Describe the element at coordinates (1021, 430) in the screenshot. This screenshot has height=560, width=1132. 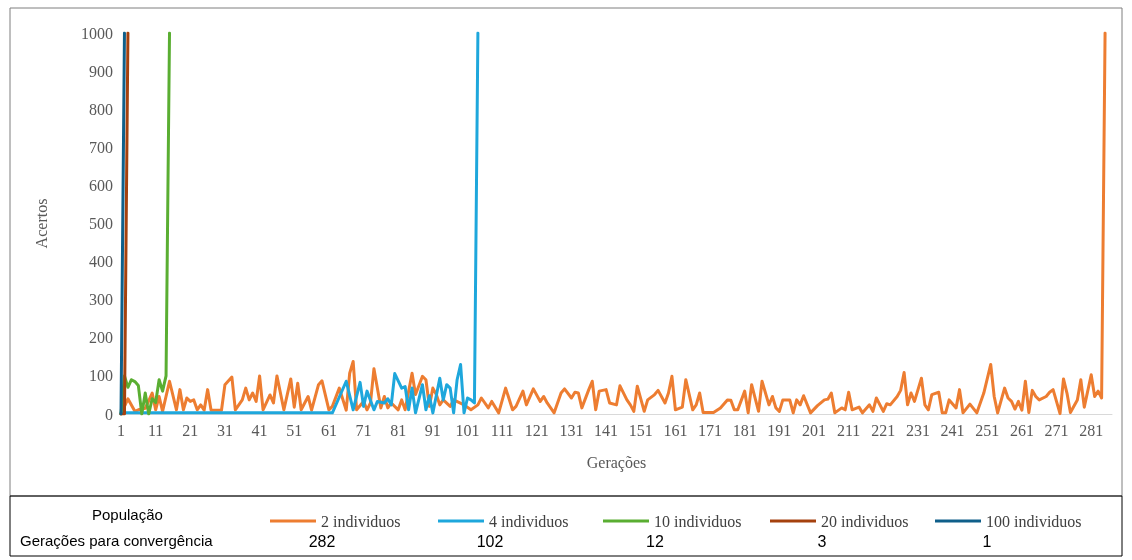
I see `x-tick-label: 261` at that location.